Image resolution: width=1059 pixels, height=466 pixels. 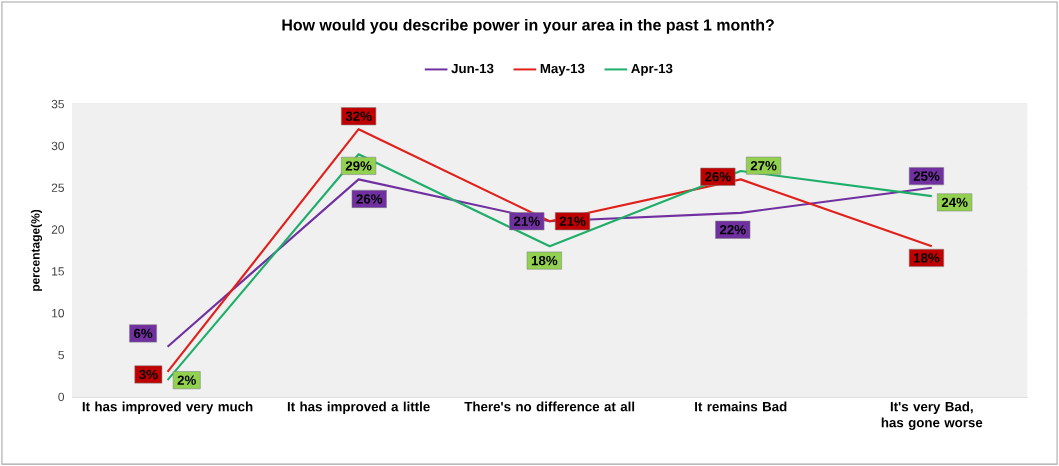 I want to click on y-axis-title: percentage(%), so click(x=36, y=250).